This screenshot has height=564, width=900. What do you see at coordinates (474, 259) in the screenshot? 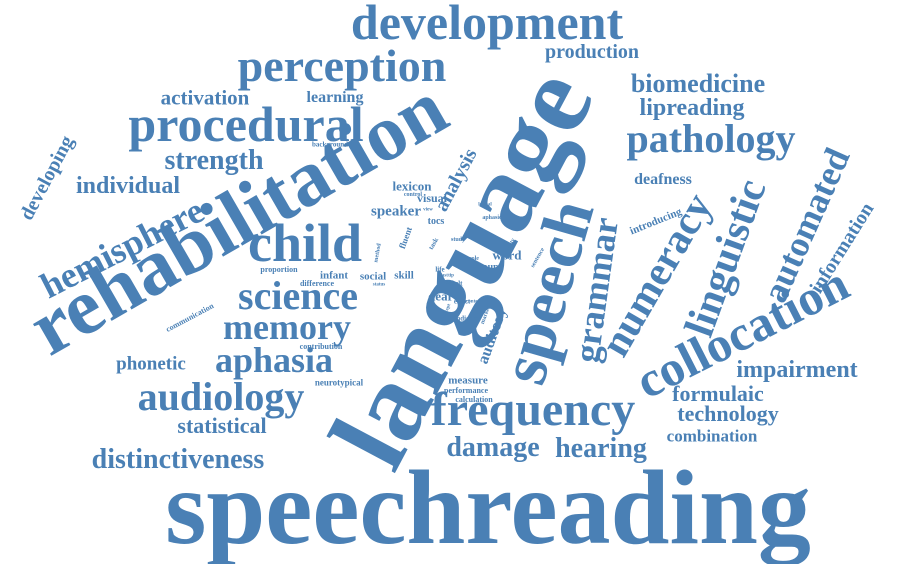
I see `word-role: role` at bounding box center [474, 259].